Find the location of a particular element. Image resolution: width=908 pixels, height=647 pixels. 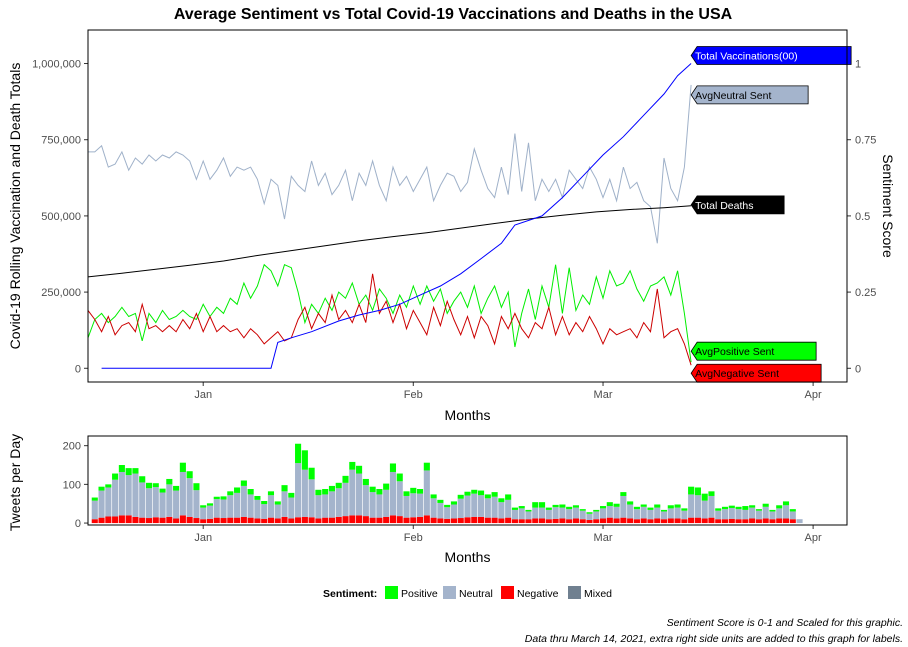

series-line-avgpositive-sent is located at coordinates (389, 313).